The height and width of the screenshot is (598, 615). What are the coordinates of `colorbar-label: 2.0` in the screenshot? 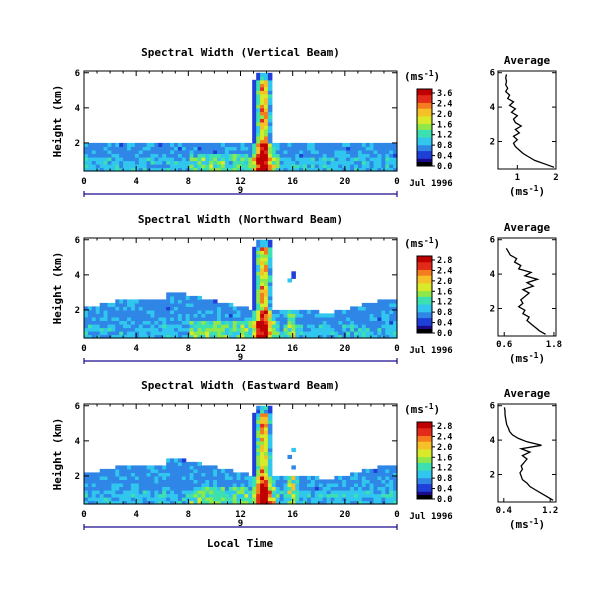 It's located at (444, 448).